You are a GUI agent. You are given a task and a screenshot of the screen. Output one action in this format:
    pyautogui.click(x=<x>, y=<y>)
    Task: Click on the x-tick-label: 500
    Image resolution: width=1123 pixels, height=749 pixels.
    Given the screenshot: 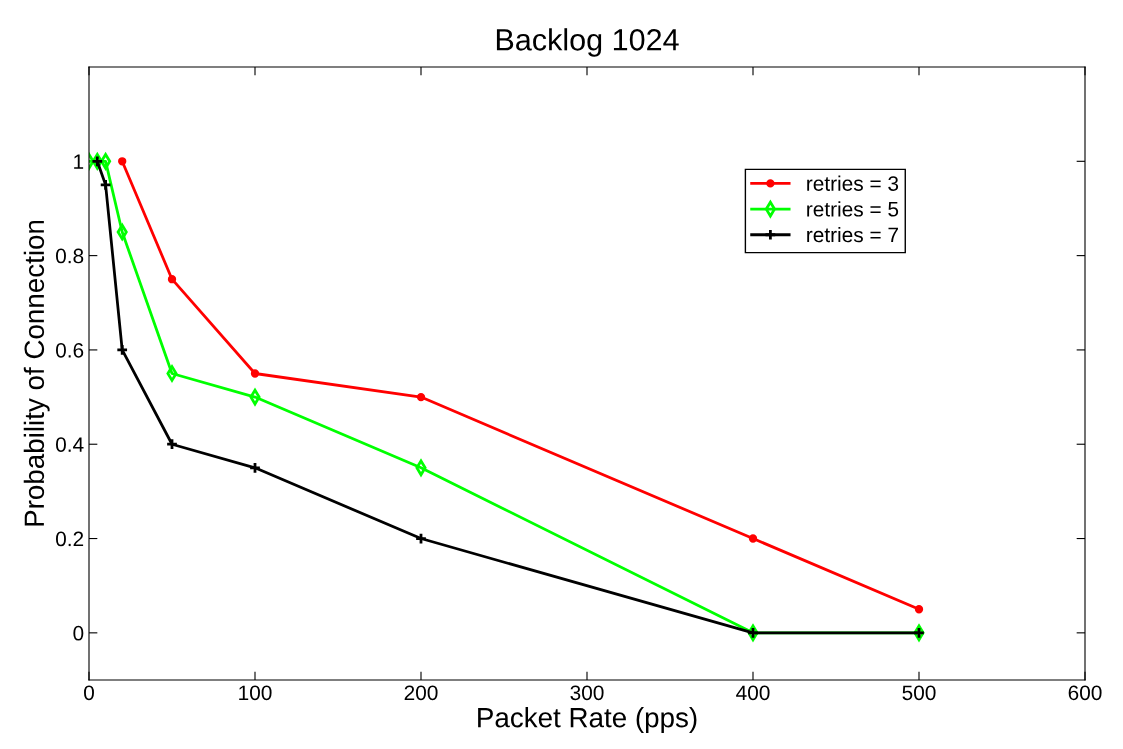 What is the action you would take?
    pyautogui.click(x=919, y=693)
    